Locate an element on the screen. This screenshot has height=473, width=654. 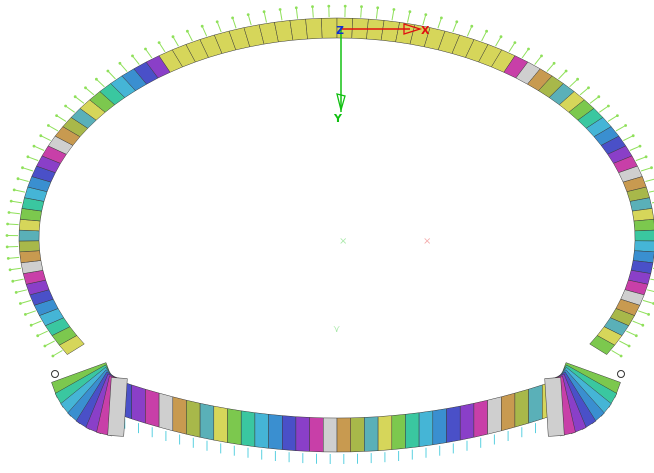
x-axis-label: X is located at coordinates (425, 30).